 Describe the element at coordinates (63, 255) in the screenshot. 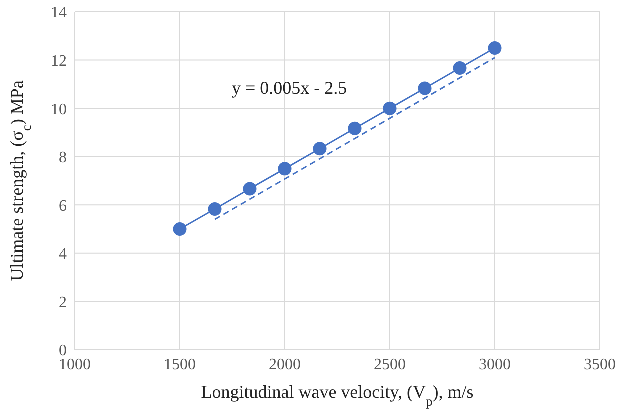

I see `y-tick-label: 4` at that location.